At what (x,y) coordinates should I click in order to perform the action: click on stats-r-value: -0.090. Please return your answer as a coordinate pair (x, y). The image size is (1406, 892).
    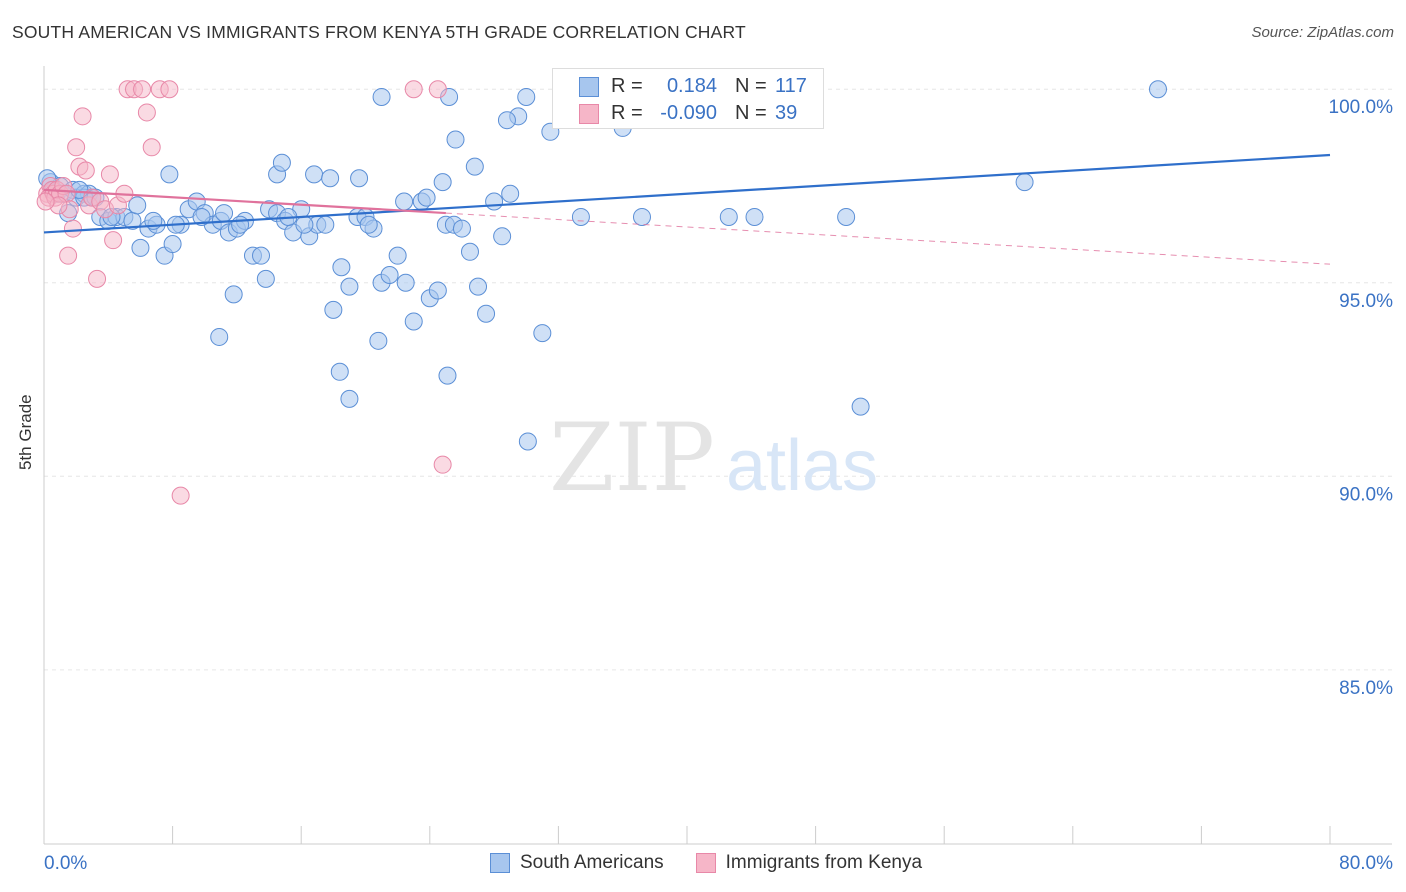
    Looking at the image, I should click on (688, 113).